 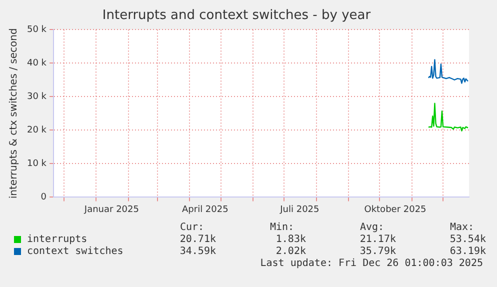 I want to click on x-tick-label: Januar 2025, so click(x=111, y=209).